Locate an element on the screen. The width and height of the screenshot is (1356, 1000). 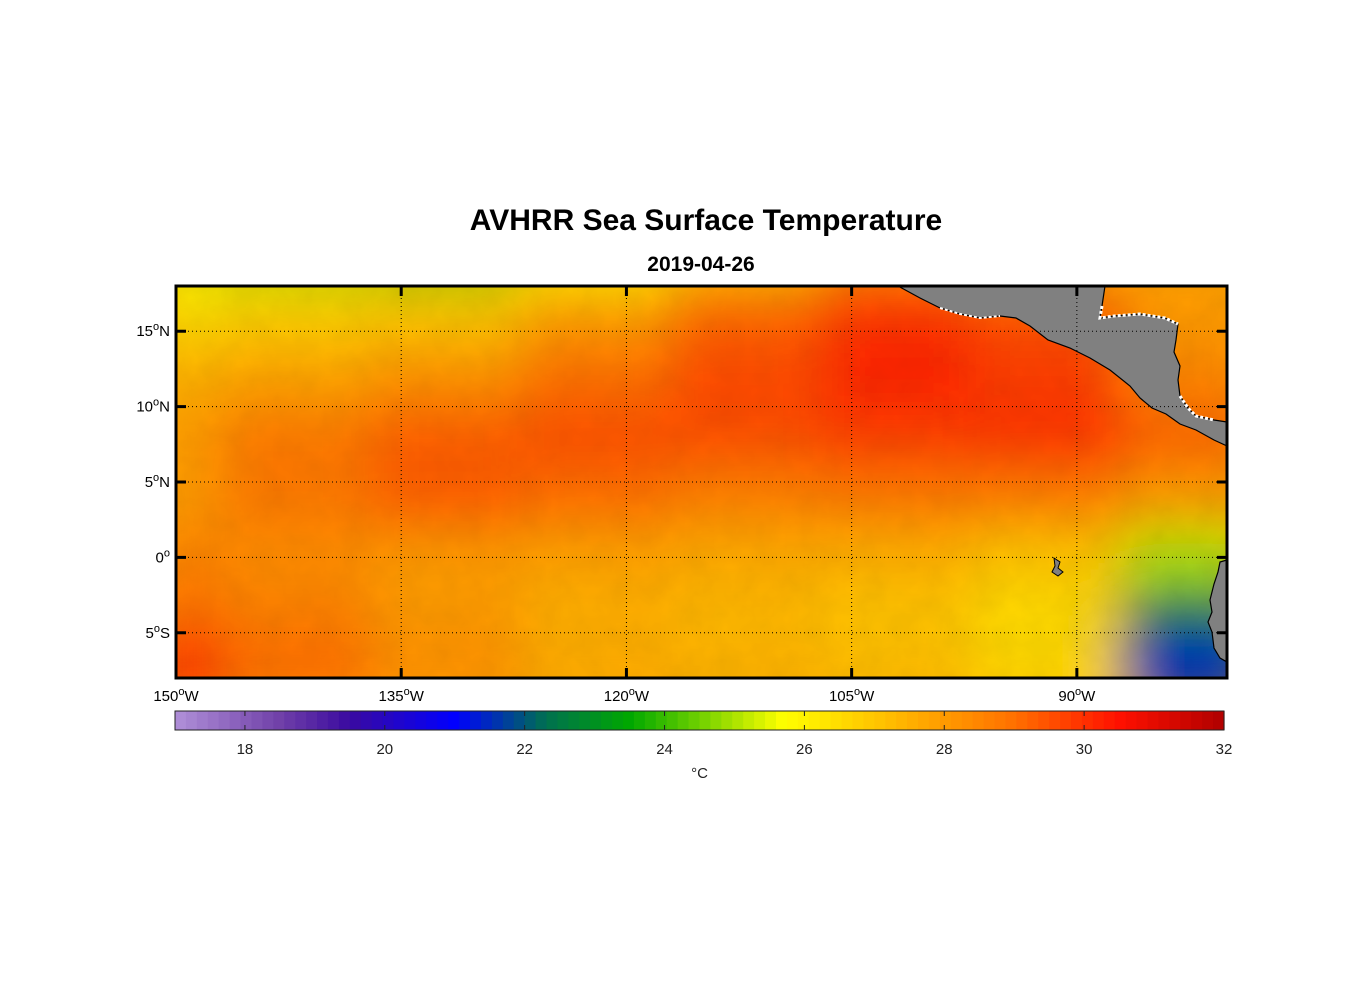
land-galapagos is located at coordinates (1057, 566).